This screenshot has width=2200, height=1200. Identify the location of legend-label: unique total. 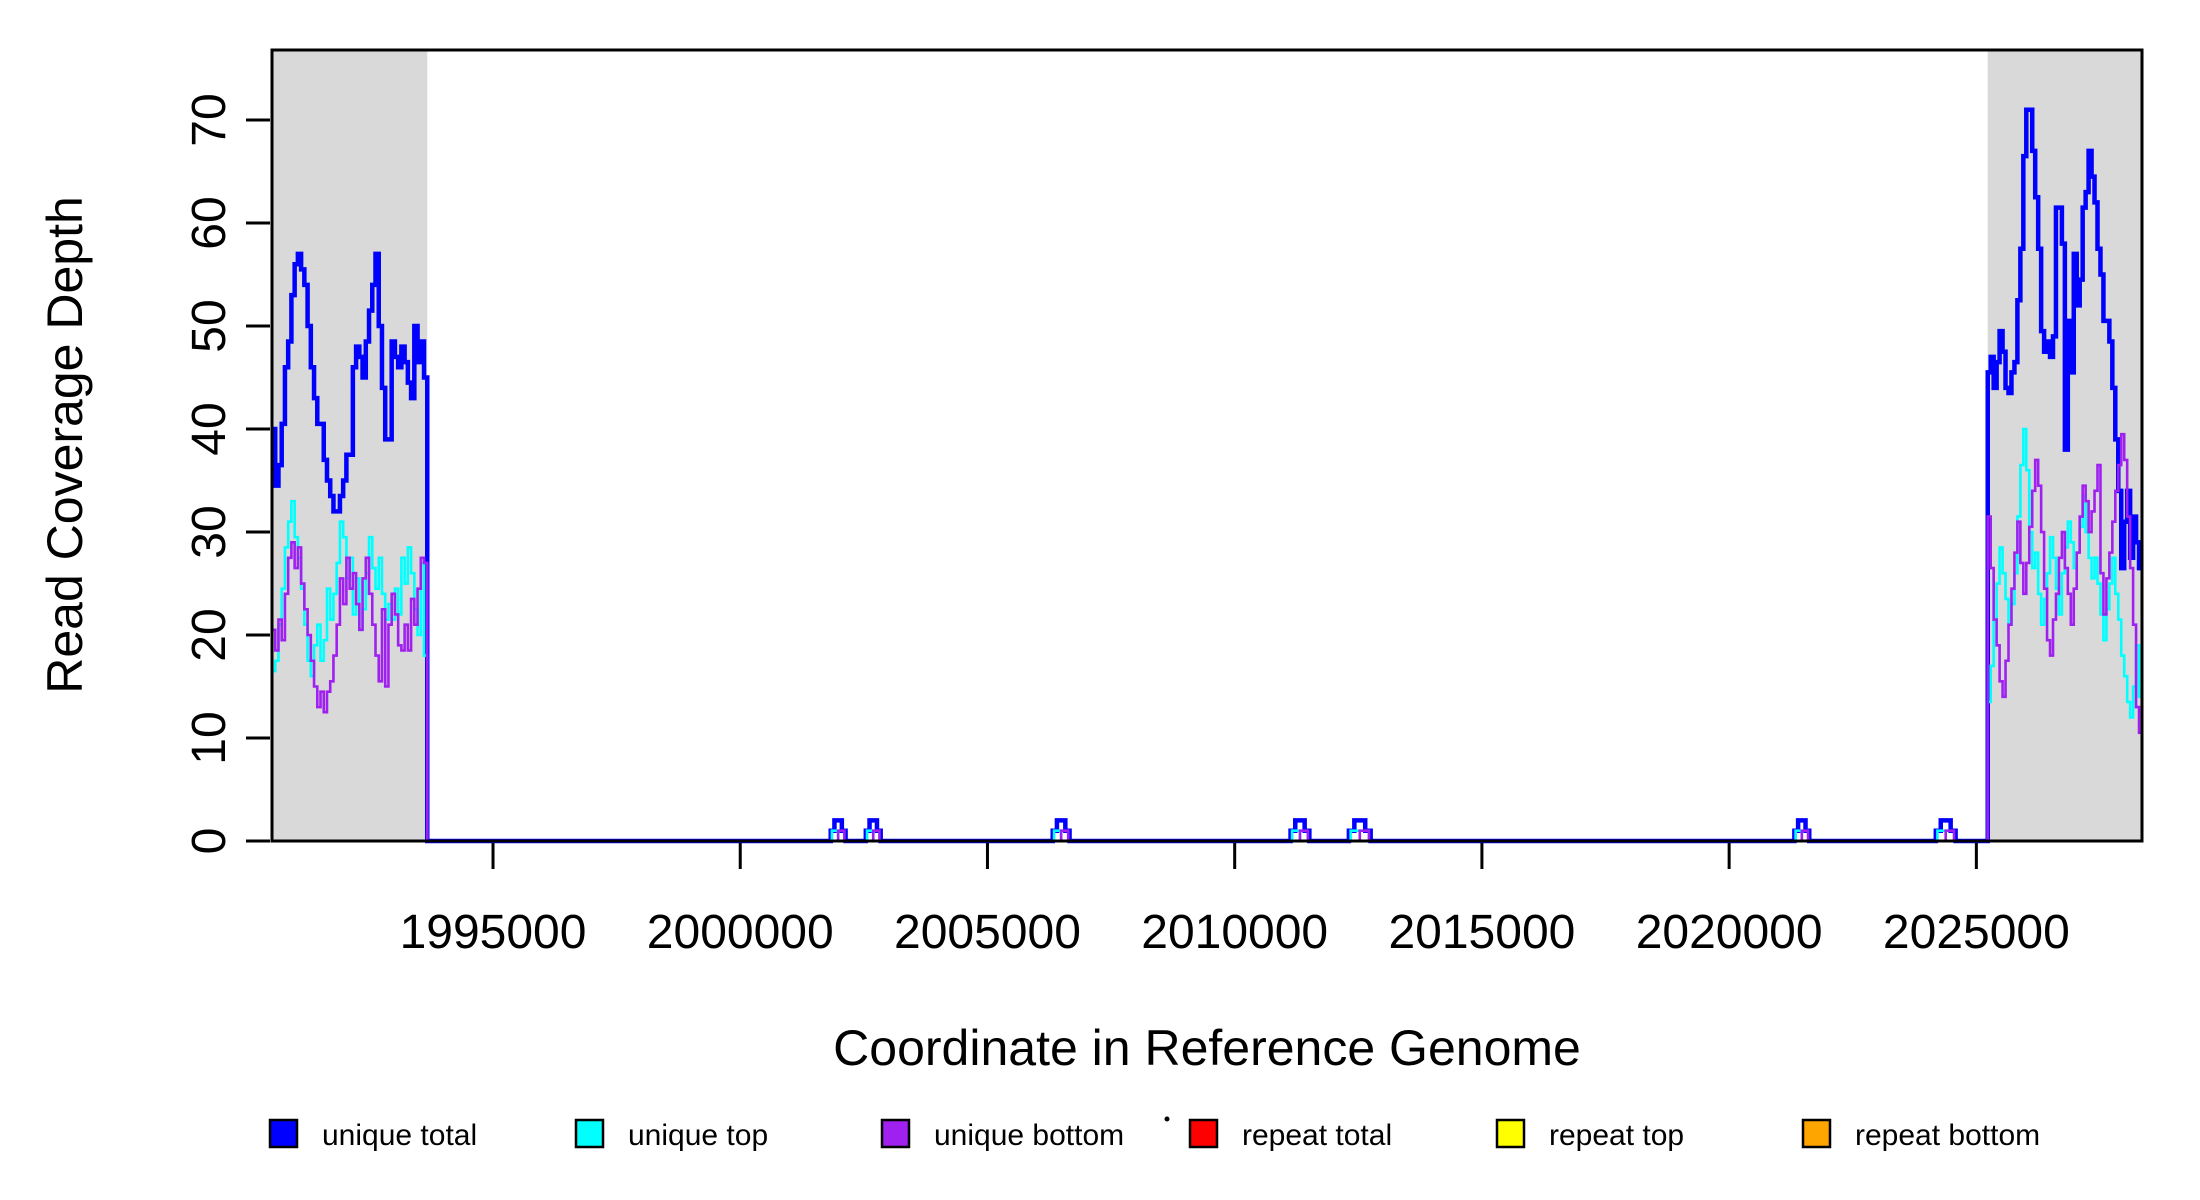
(399, 1135).